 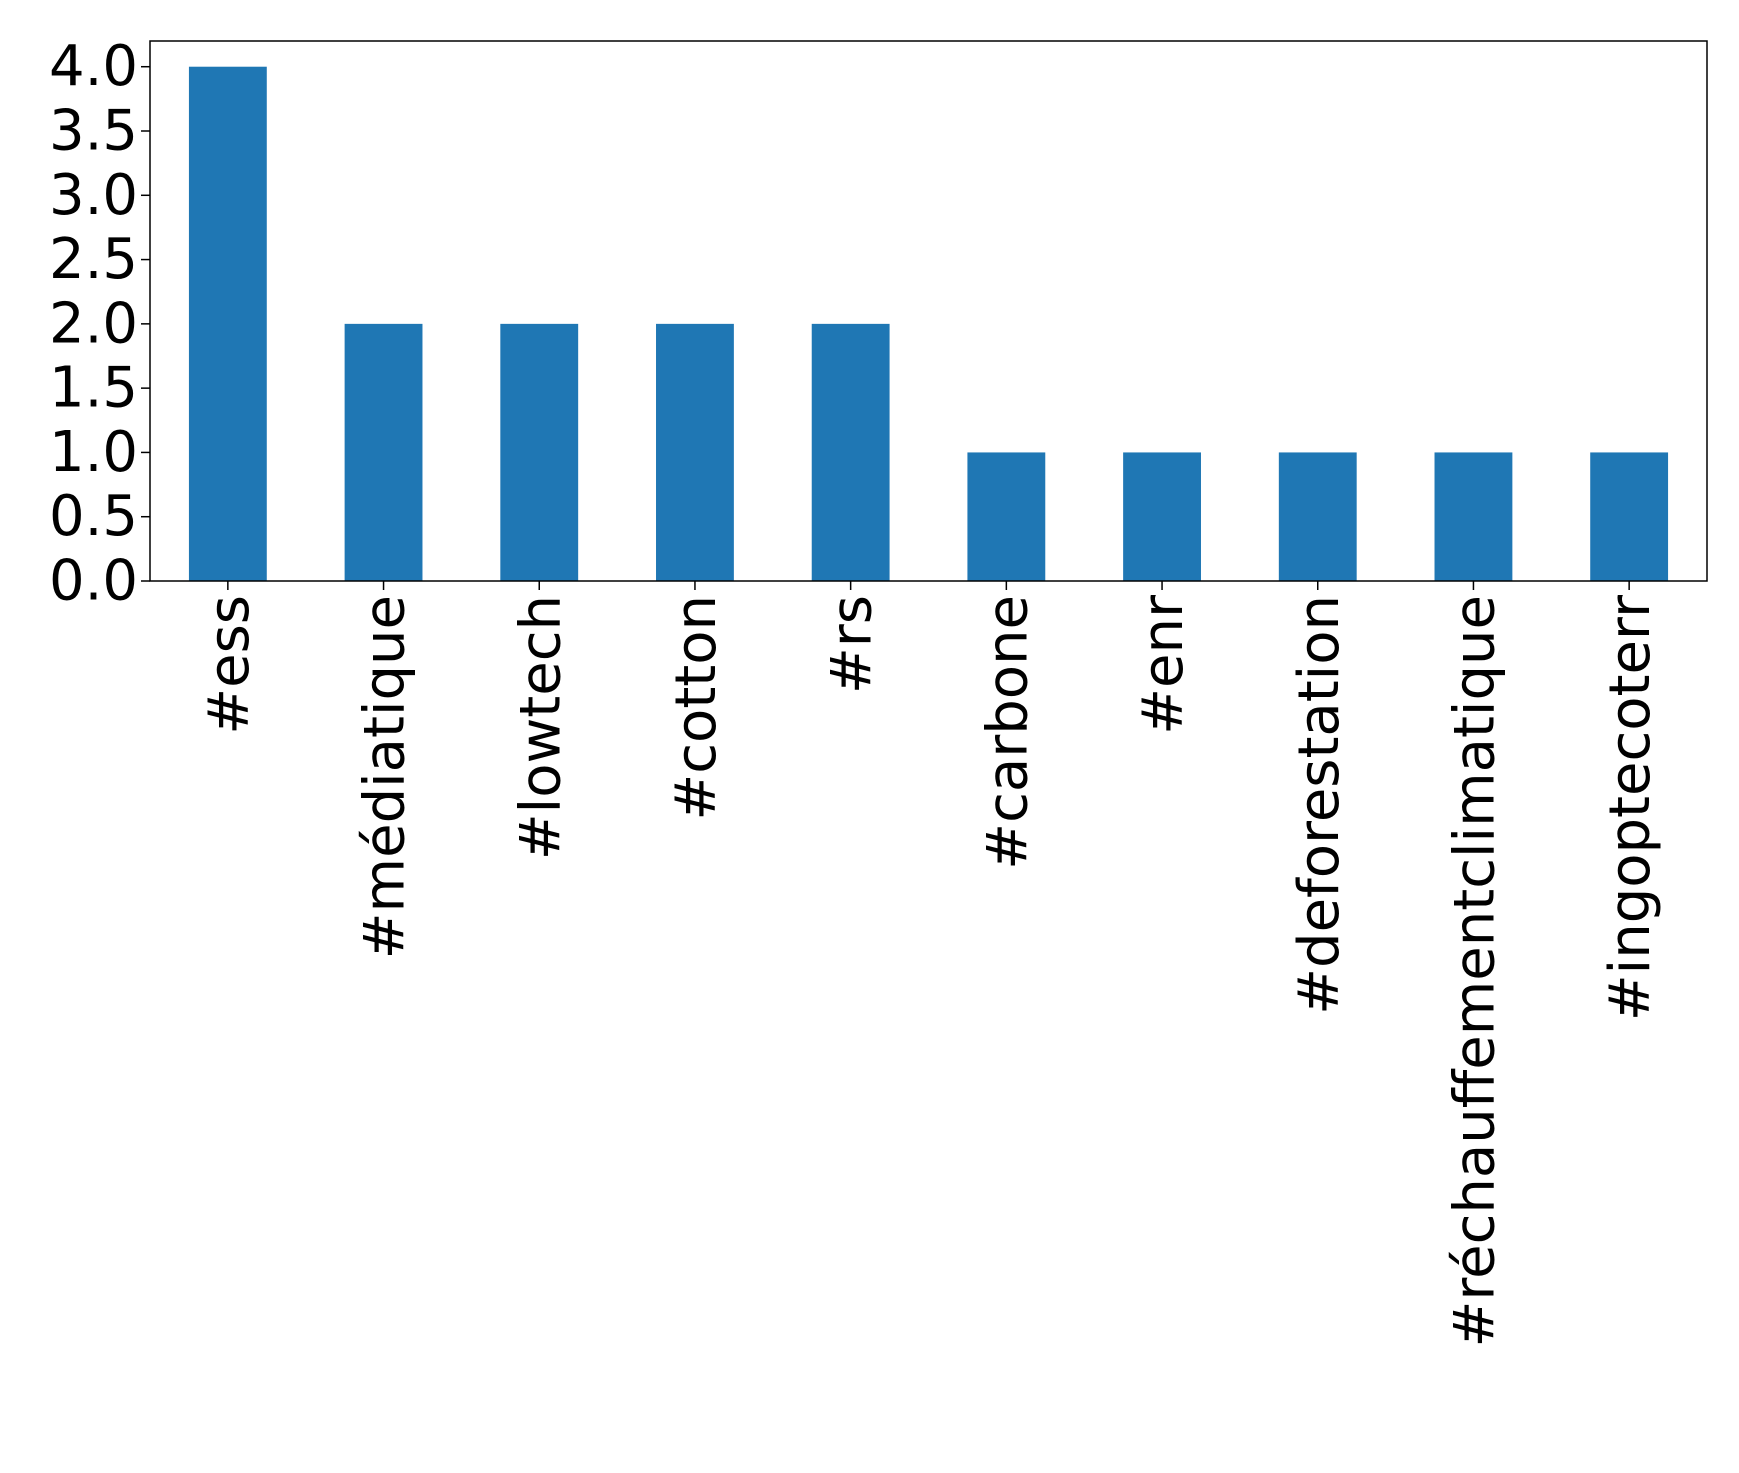 I want to click on y-tick-label: 2.0, so click(x=93, y=323).